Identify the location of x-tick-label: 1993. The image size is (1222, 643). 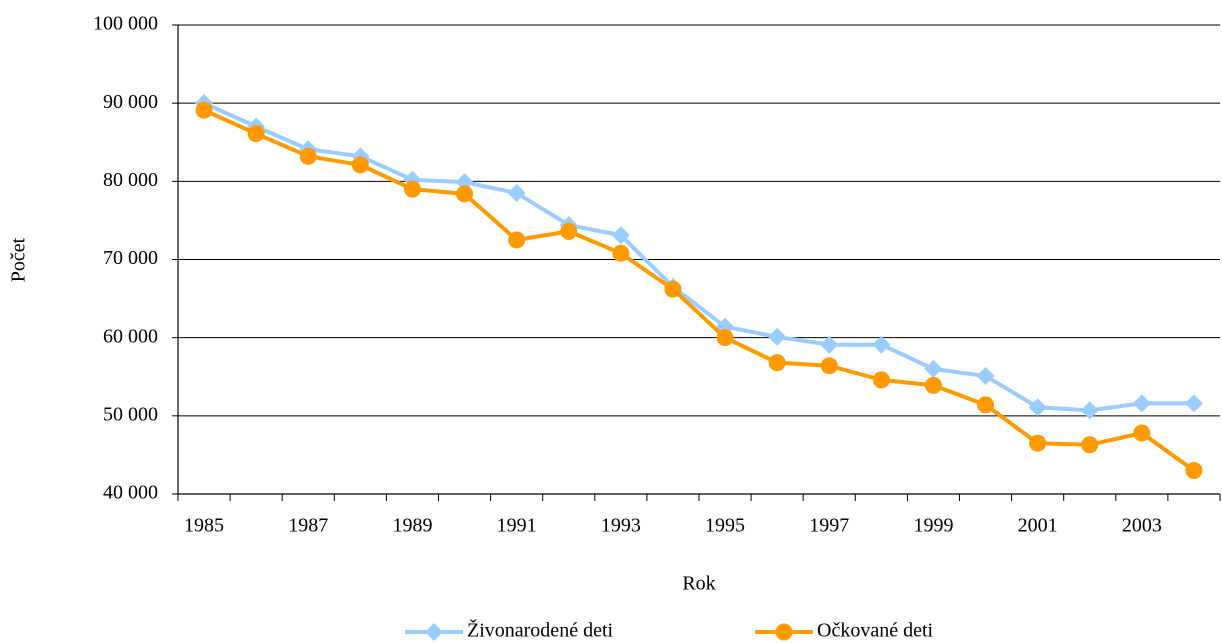
(621, 526).